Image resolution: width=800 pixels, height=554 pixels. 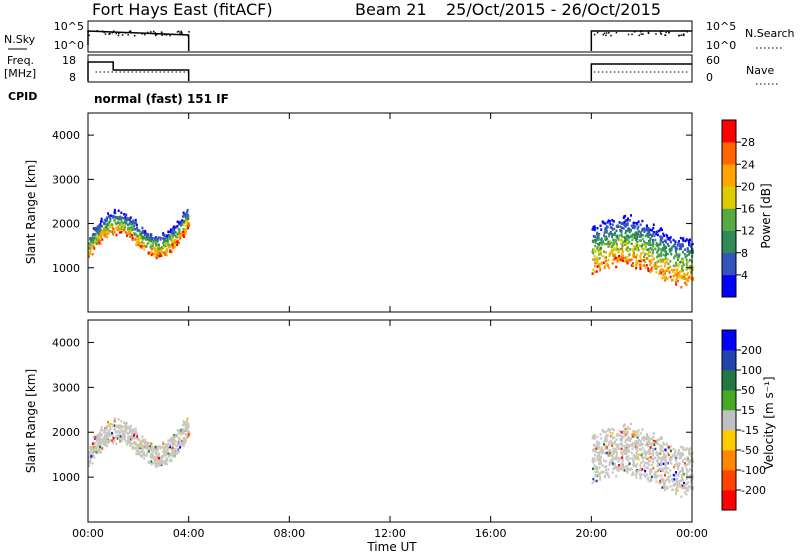 I want to click on velocity-ylabel: Slant Range [km], so click(x=31, y=421).